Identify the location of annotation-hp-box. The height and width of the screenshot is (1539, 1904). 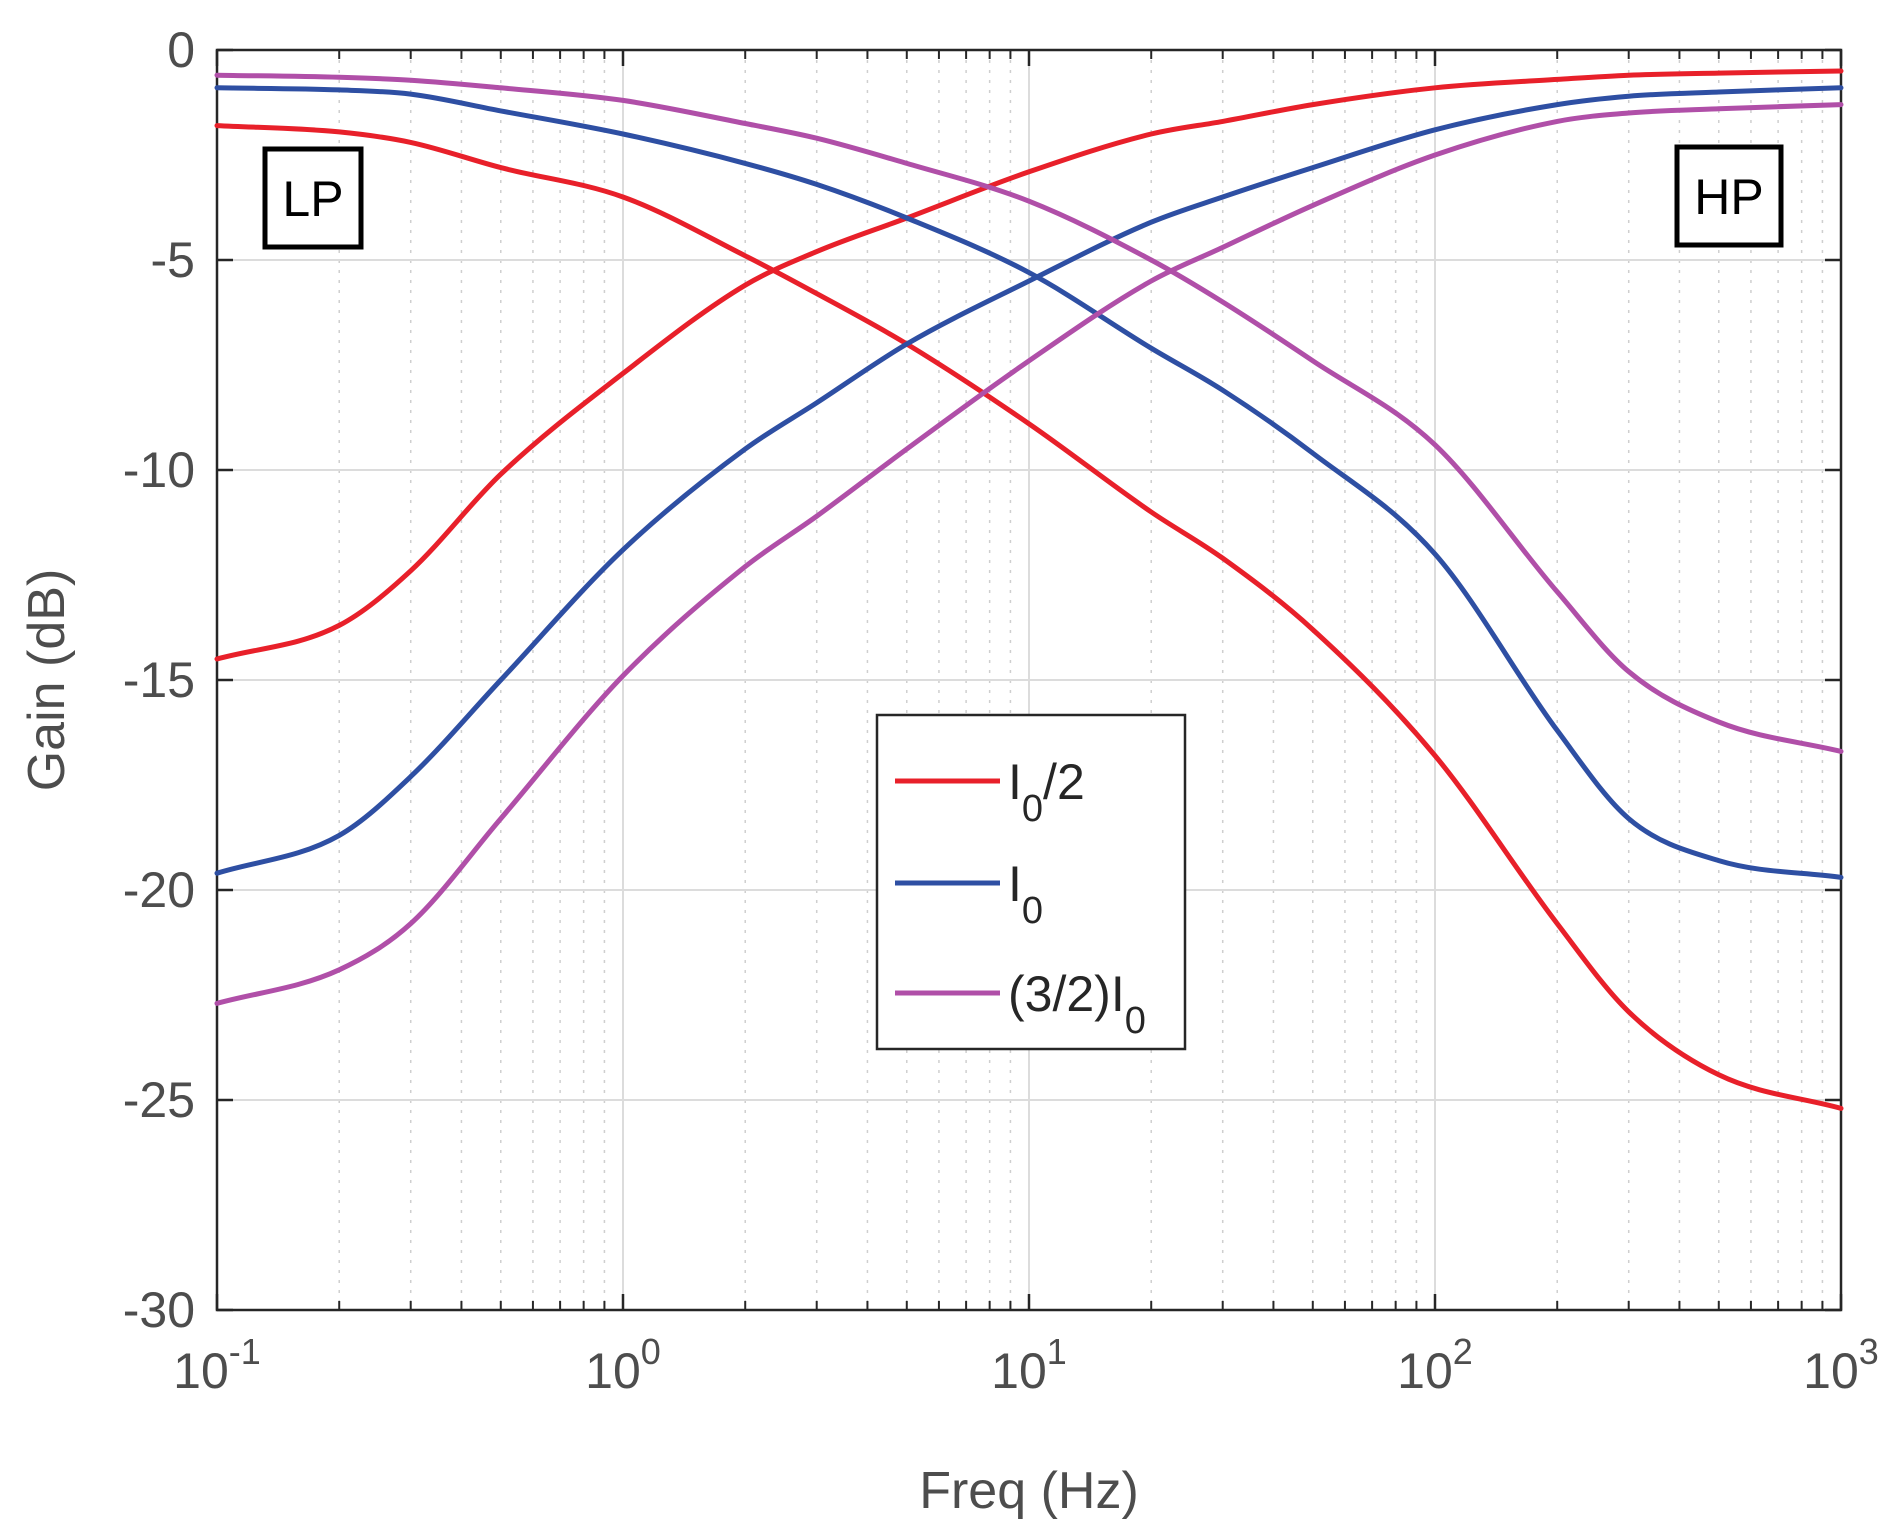
(1729, 196).